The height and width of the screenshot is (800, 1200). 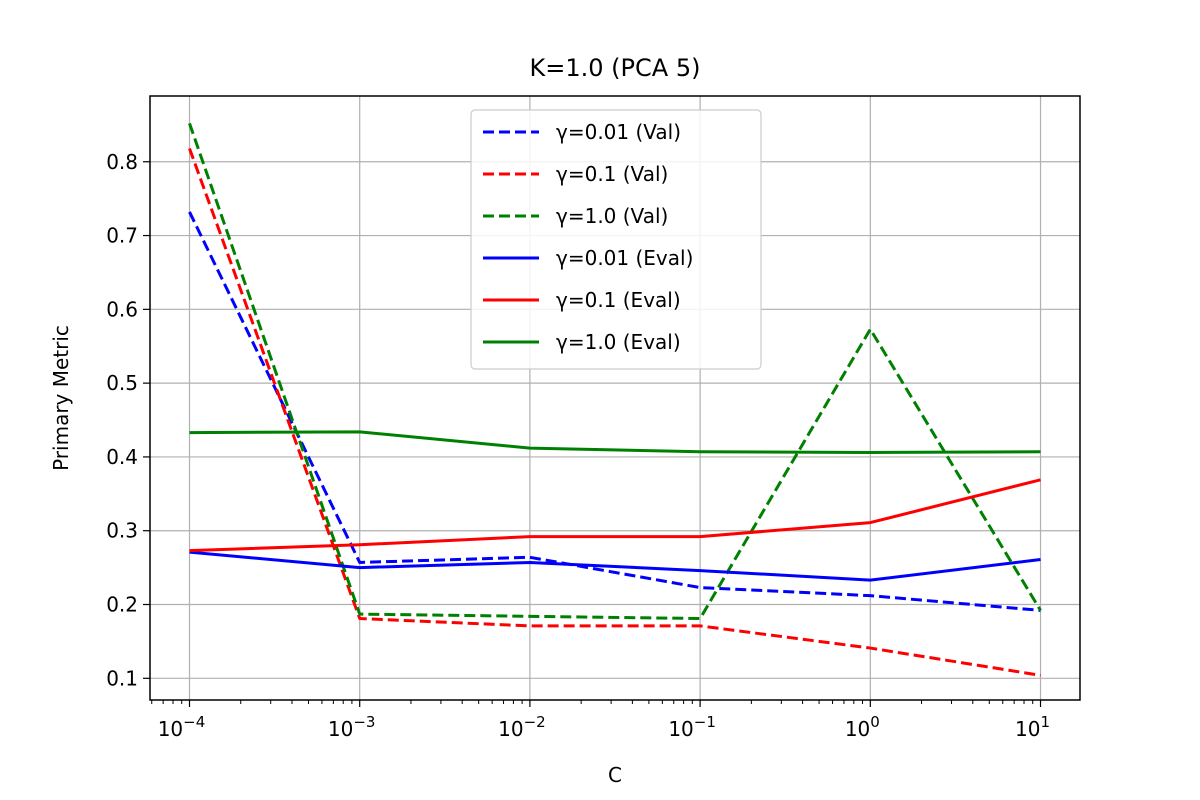 I want to click on y-tick-label: 0.8, so click(x=122, y=162).